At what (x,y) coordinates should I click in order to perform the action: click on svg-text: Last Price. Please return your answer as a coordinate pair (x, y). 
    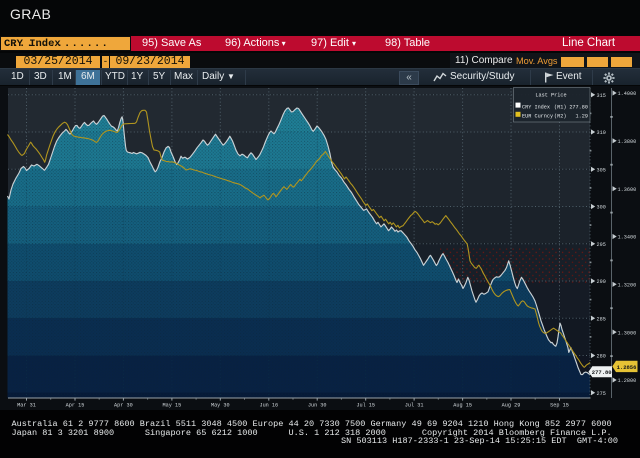
    Looking at the image, I should click on (550, 96).